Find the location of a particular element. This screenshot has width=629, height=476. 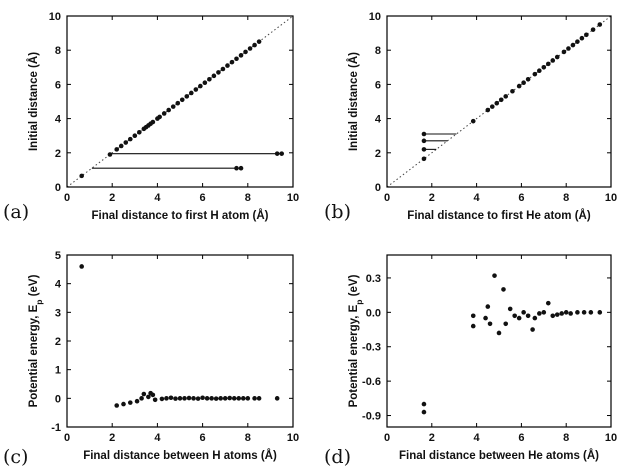

x-tick-label: 6 is located at coordinates (521, 438).